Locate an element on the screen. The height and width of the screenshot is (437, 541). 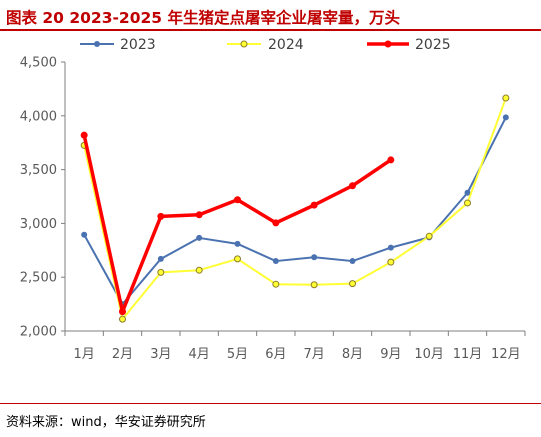
figure-title: 图表 20 2023-2025 年生猪定点屠宰企业屠宰量，万头 is located at coordinates (203, 18).